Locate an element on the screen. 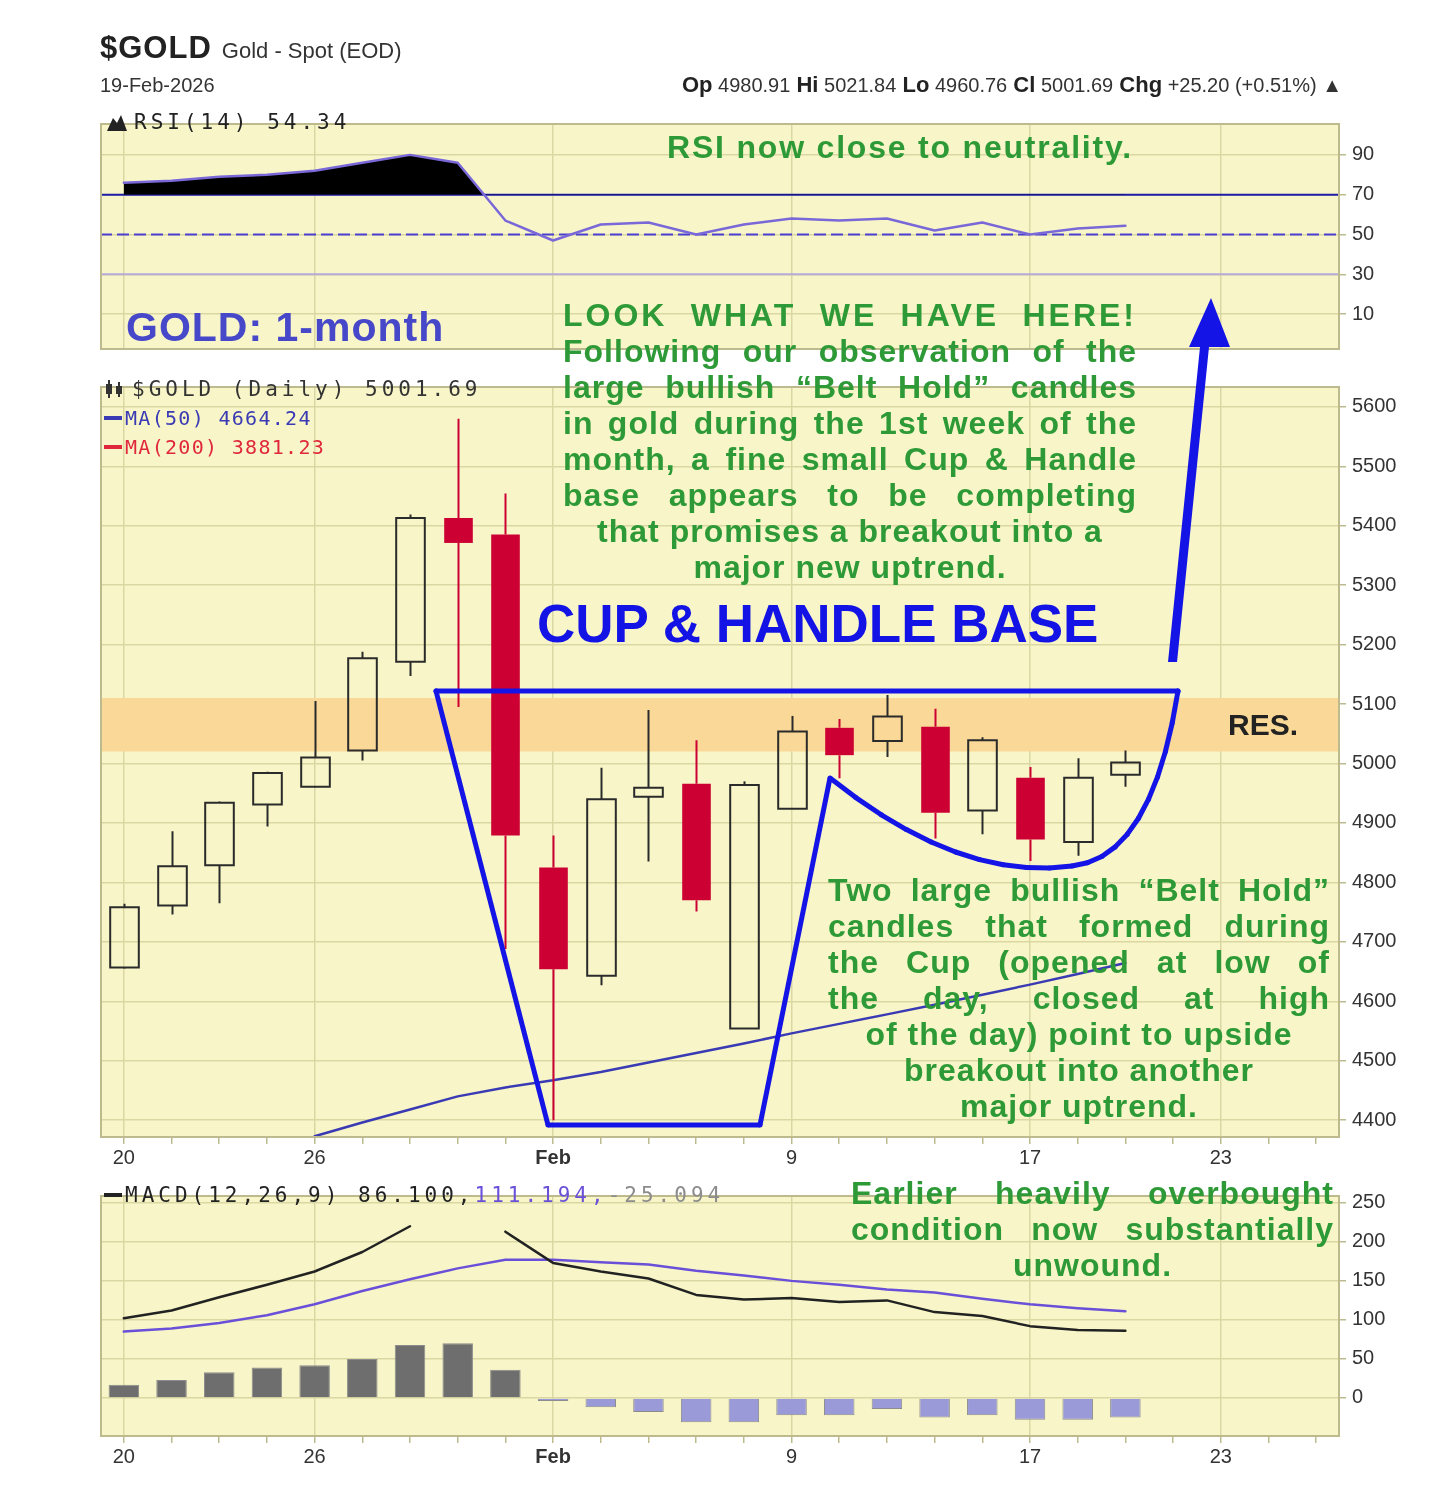  y-tick-label: 10 is located at coordinates (1363, 312).